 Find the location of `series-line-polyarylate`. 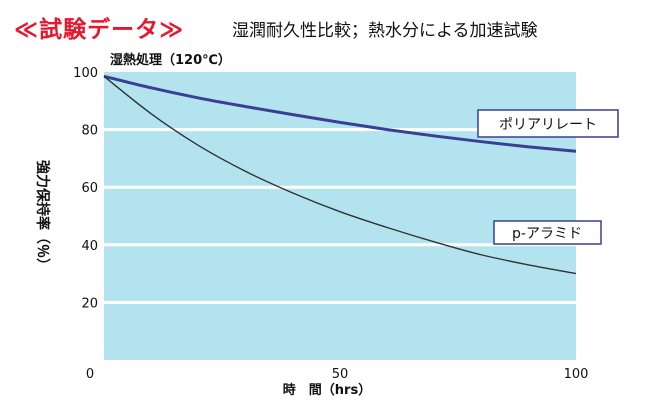

series-line-polyarylate is located at coordinates (340, 113).